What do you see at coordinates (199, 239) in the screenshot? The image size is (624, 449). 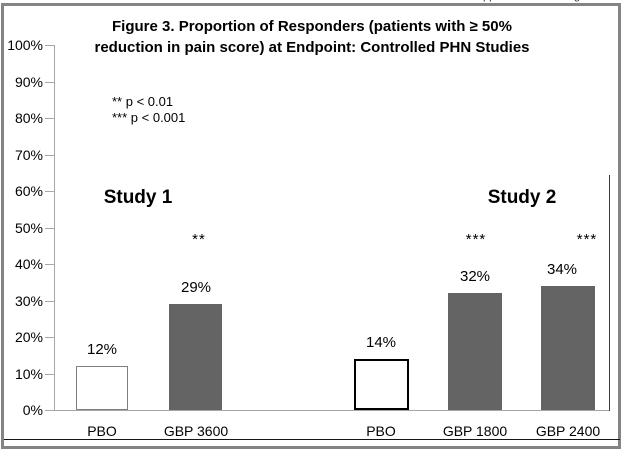 I see `significance-marker: **` at bounding box center [199, 239].